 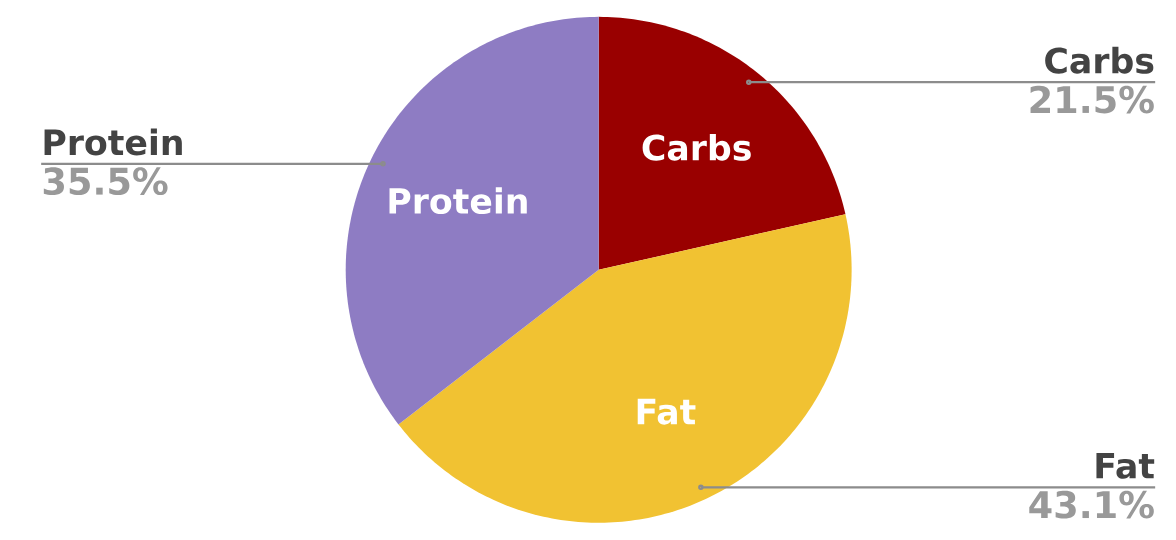 I want to click on data-label: 43.1%, so click(x=1091, y=504).